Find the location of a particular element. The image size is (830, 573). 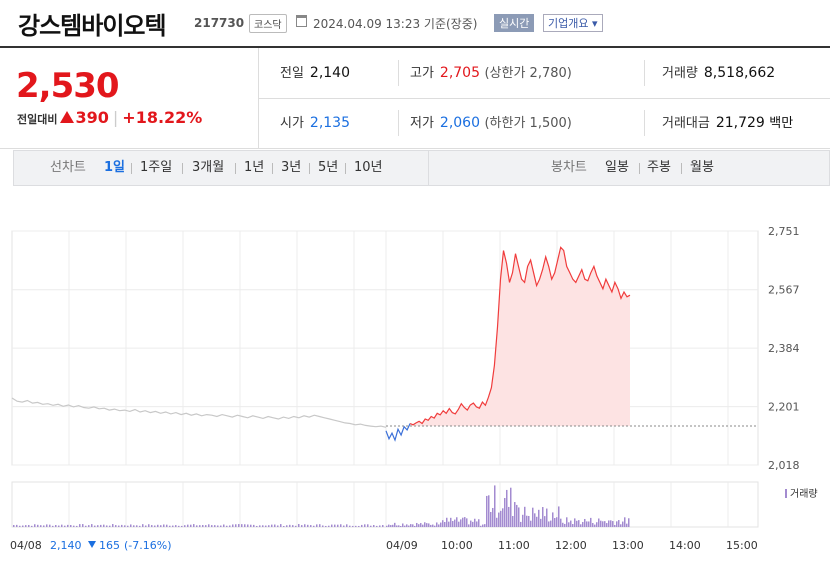

volume-legend-label: 거래량 is located at coordinates (804, 494).